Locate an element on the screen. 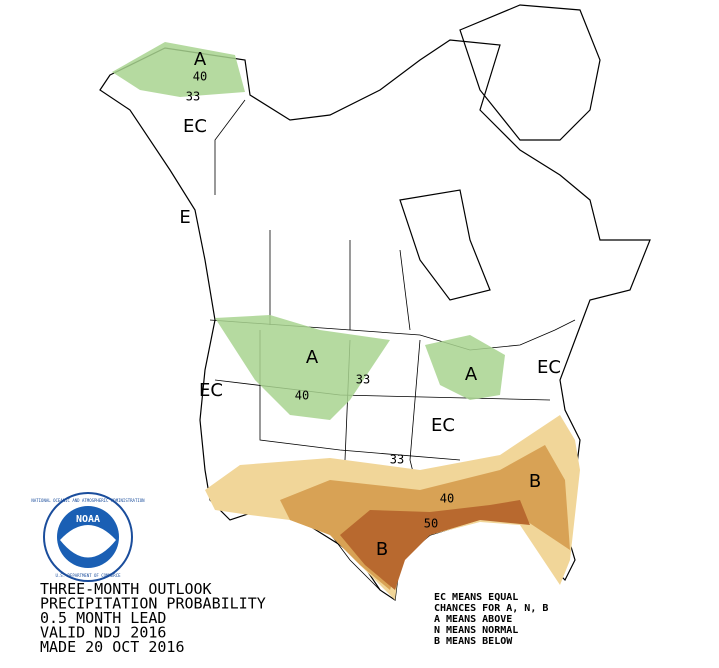 This screenshot has width=719, height=668. footer-line: VALID NDJ 2016 is located at coordinates (103, 633).